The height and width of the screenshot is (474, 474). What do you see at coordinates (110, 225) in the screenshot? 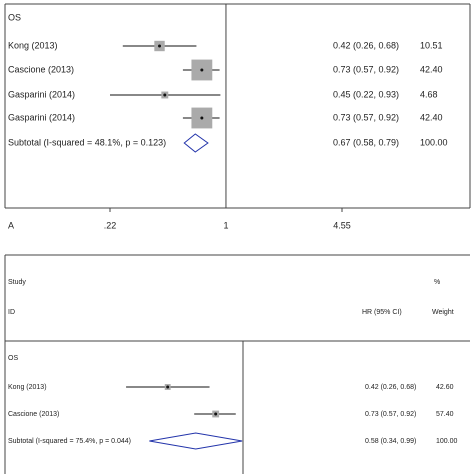
I see `x-tick-label: .22` at bounding box center [110, 225].